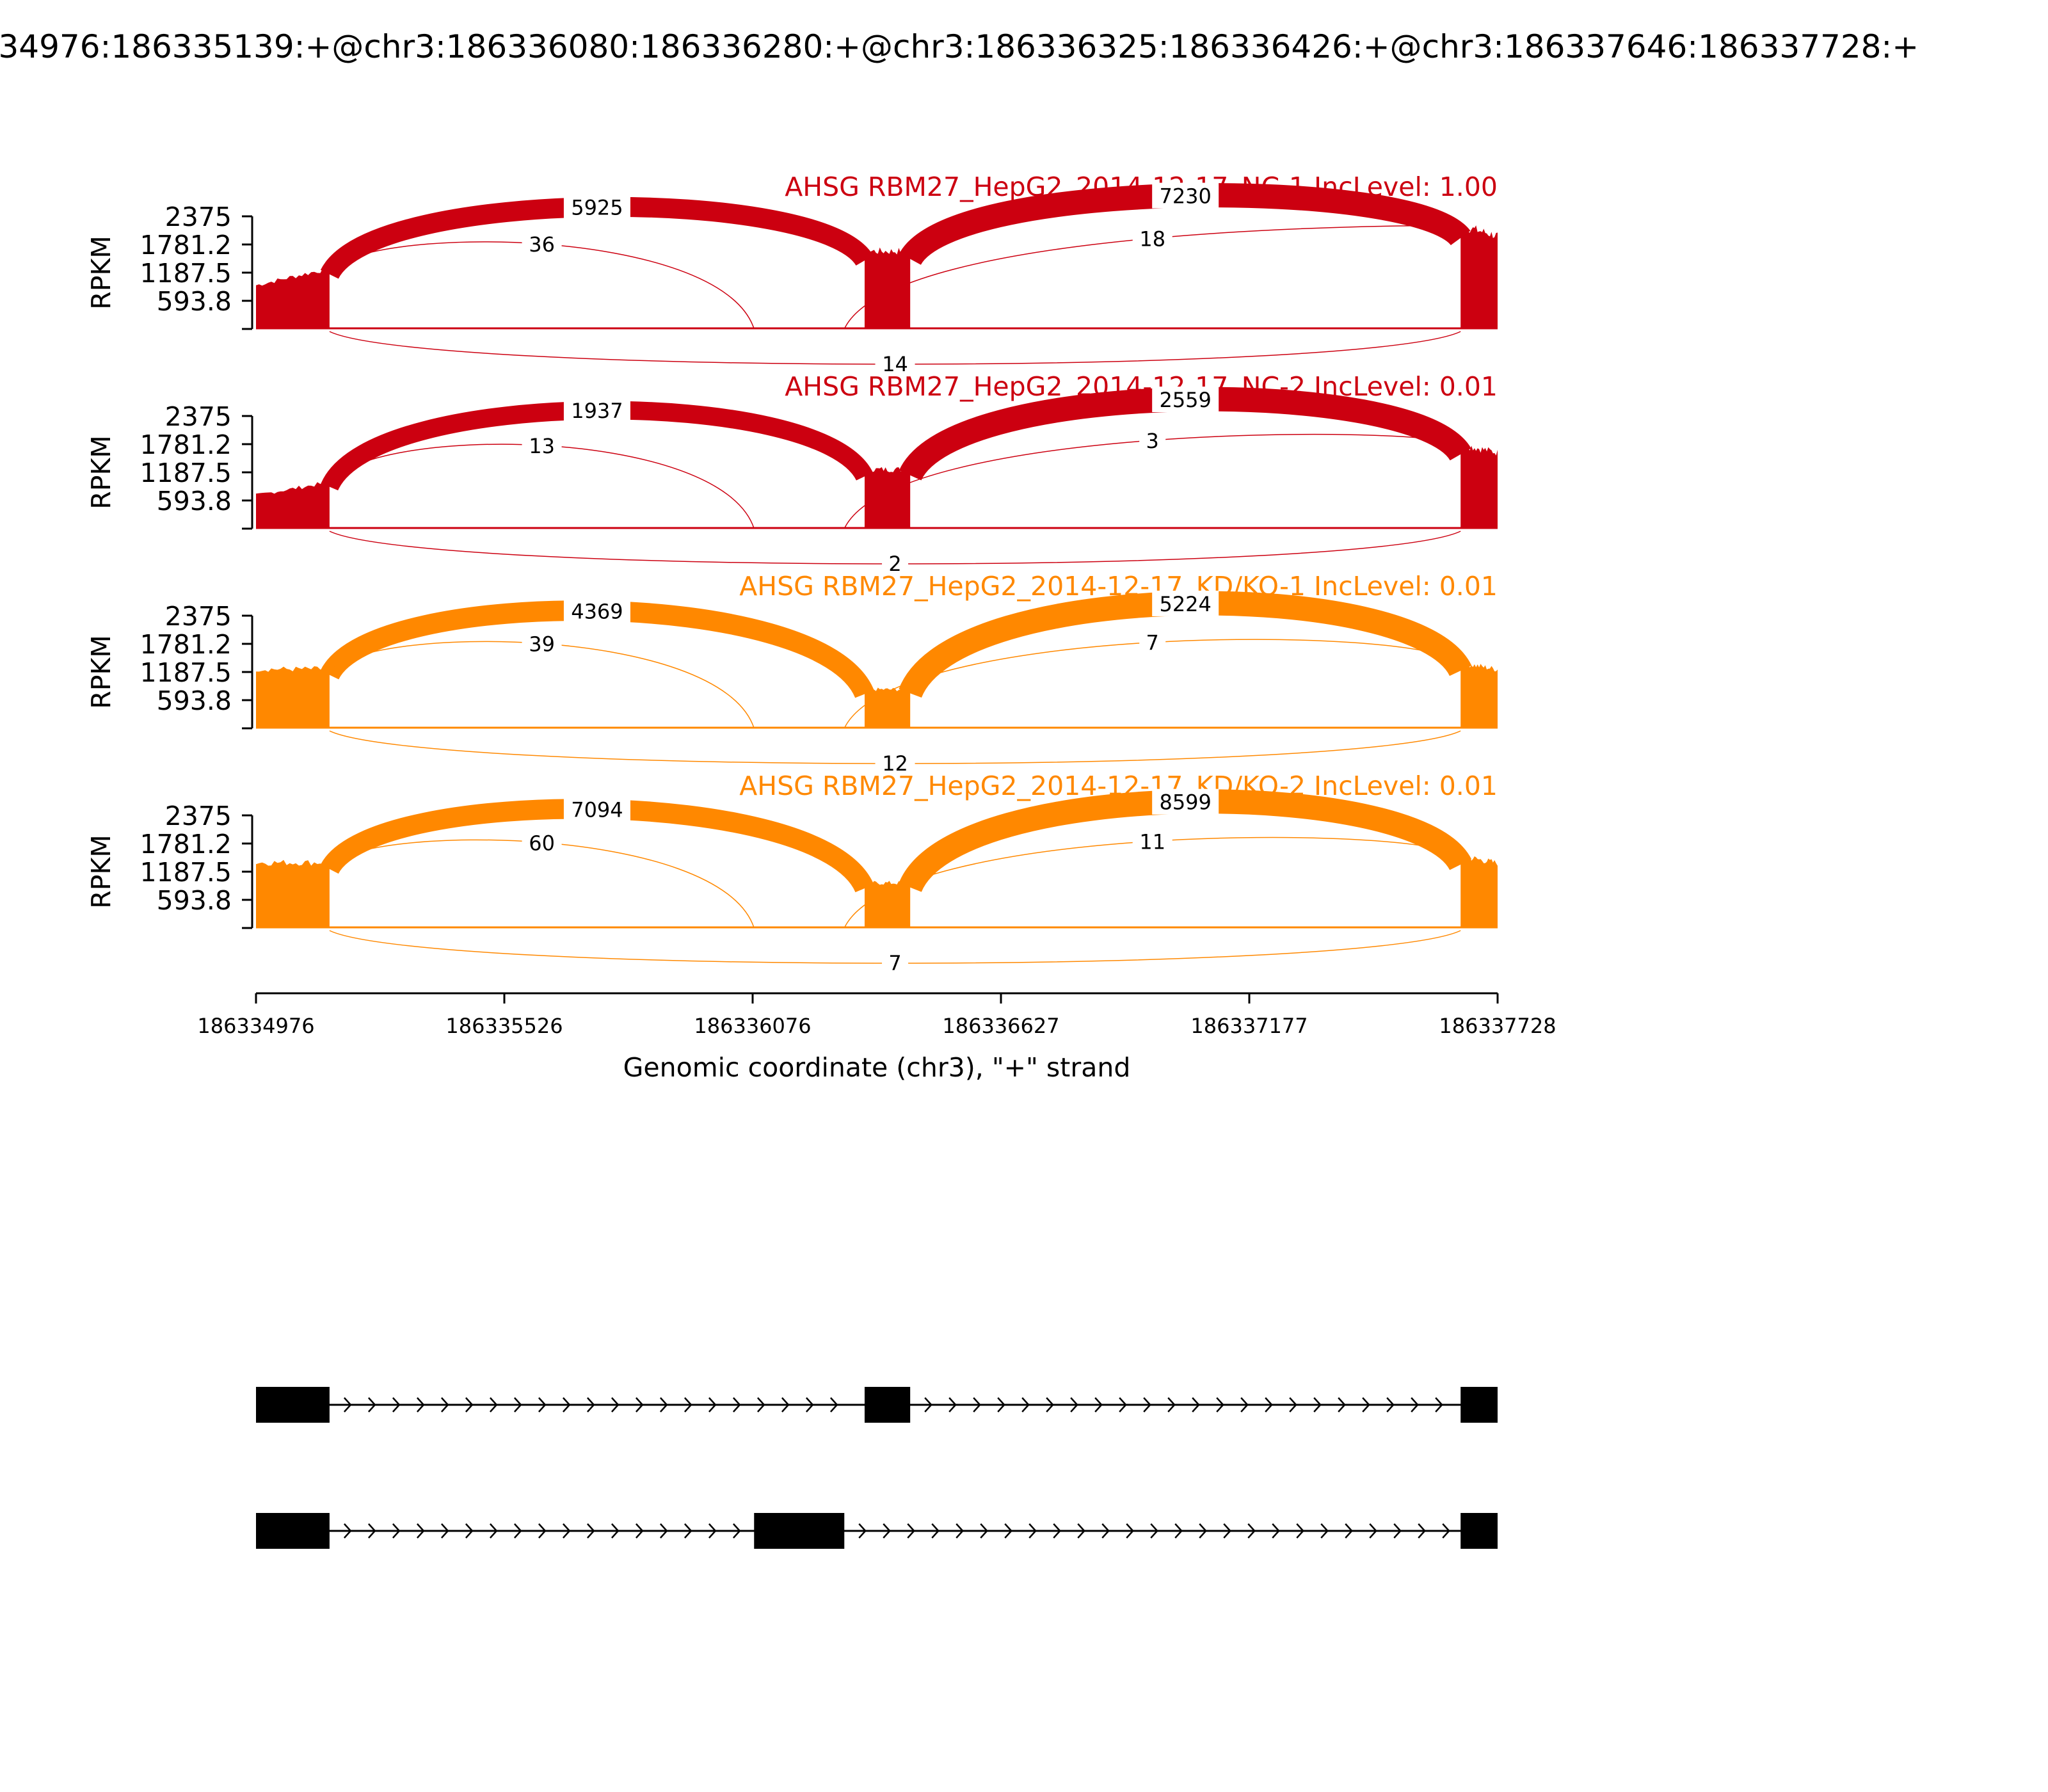  I want to click on junction-count-label: 60, so click(542, 843).